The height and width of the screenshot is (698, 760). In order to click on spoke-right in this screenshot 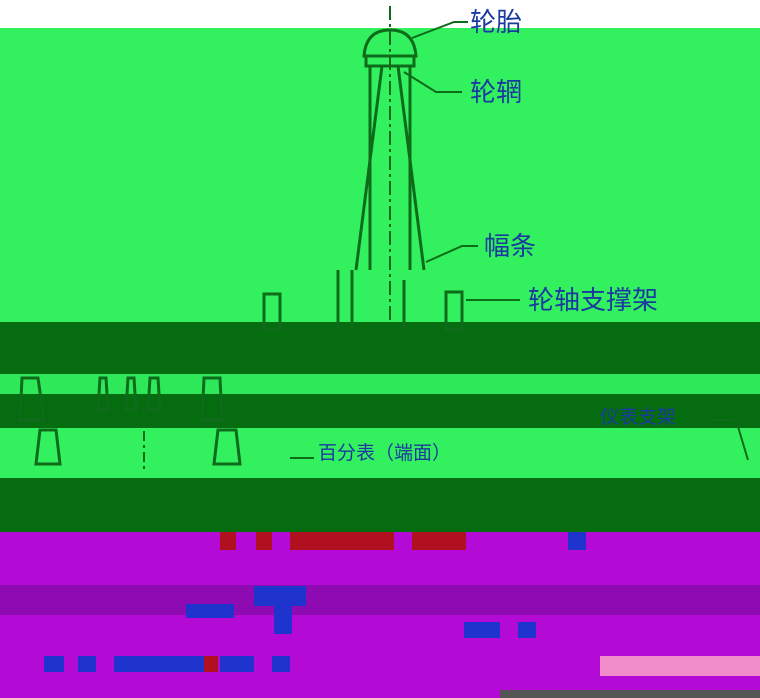, I will do `click(411, 168)`.